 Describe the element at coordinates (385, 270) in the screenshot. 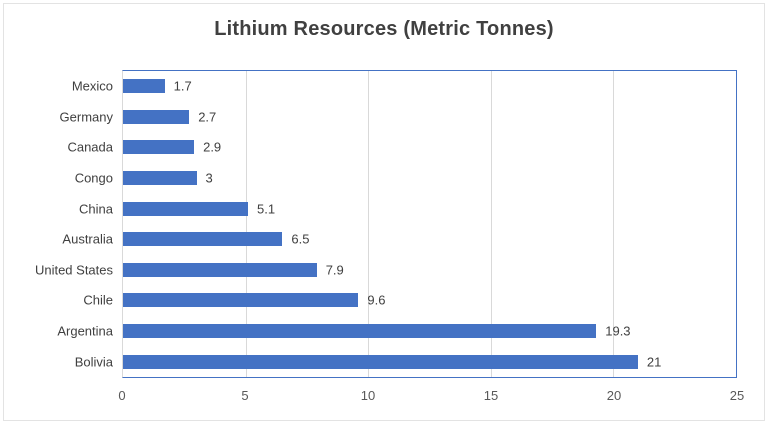

I see `bar-row-united-states: United States 7.9` at that location.